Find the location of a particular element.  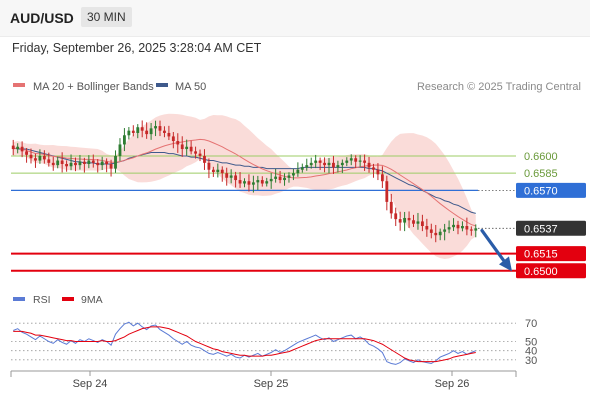

forecast-arrow is located at coordinates (496, 250).